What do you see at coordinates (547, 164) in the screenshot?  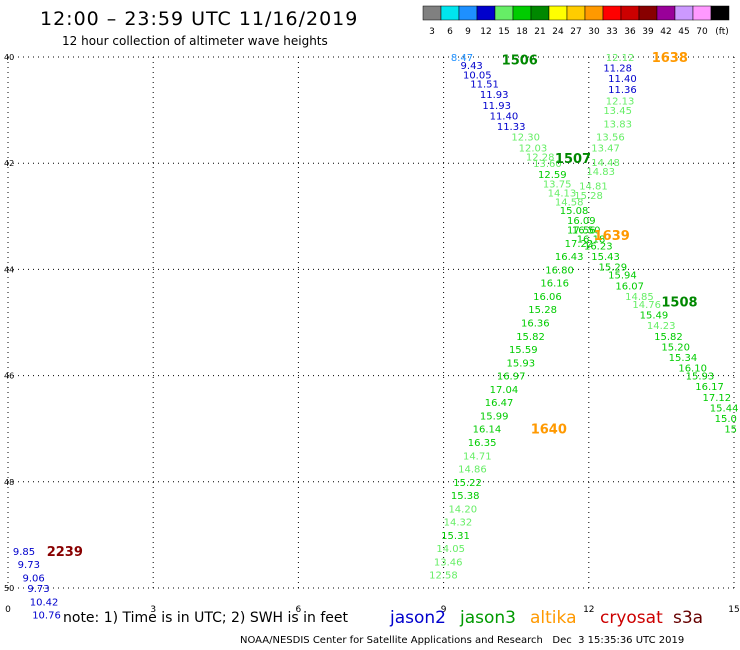 I see `wave-height-value: 13.60` at bounding box center [547, 164].